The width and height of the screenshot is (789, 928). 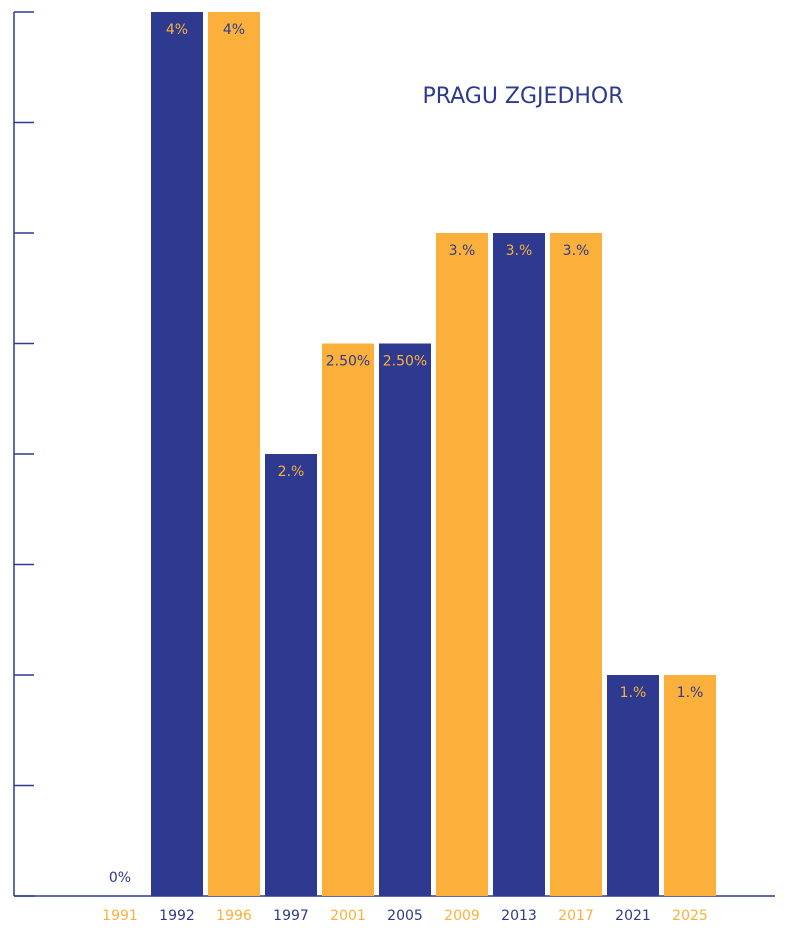 I want to click on x-tick-label: 1991, so click(x=120, y=916).